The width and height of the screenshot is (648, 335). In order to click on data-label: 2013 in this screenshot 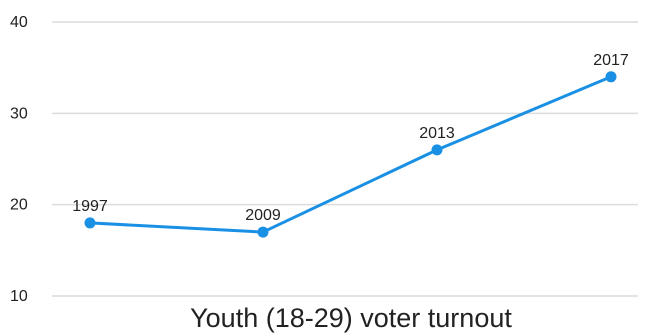, I will do `click(437, 133)`.